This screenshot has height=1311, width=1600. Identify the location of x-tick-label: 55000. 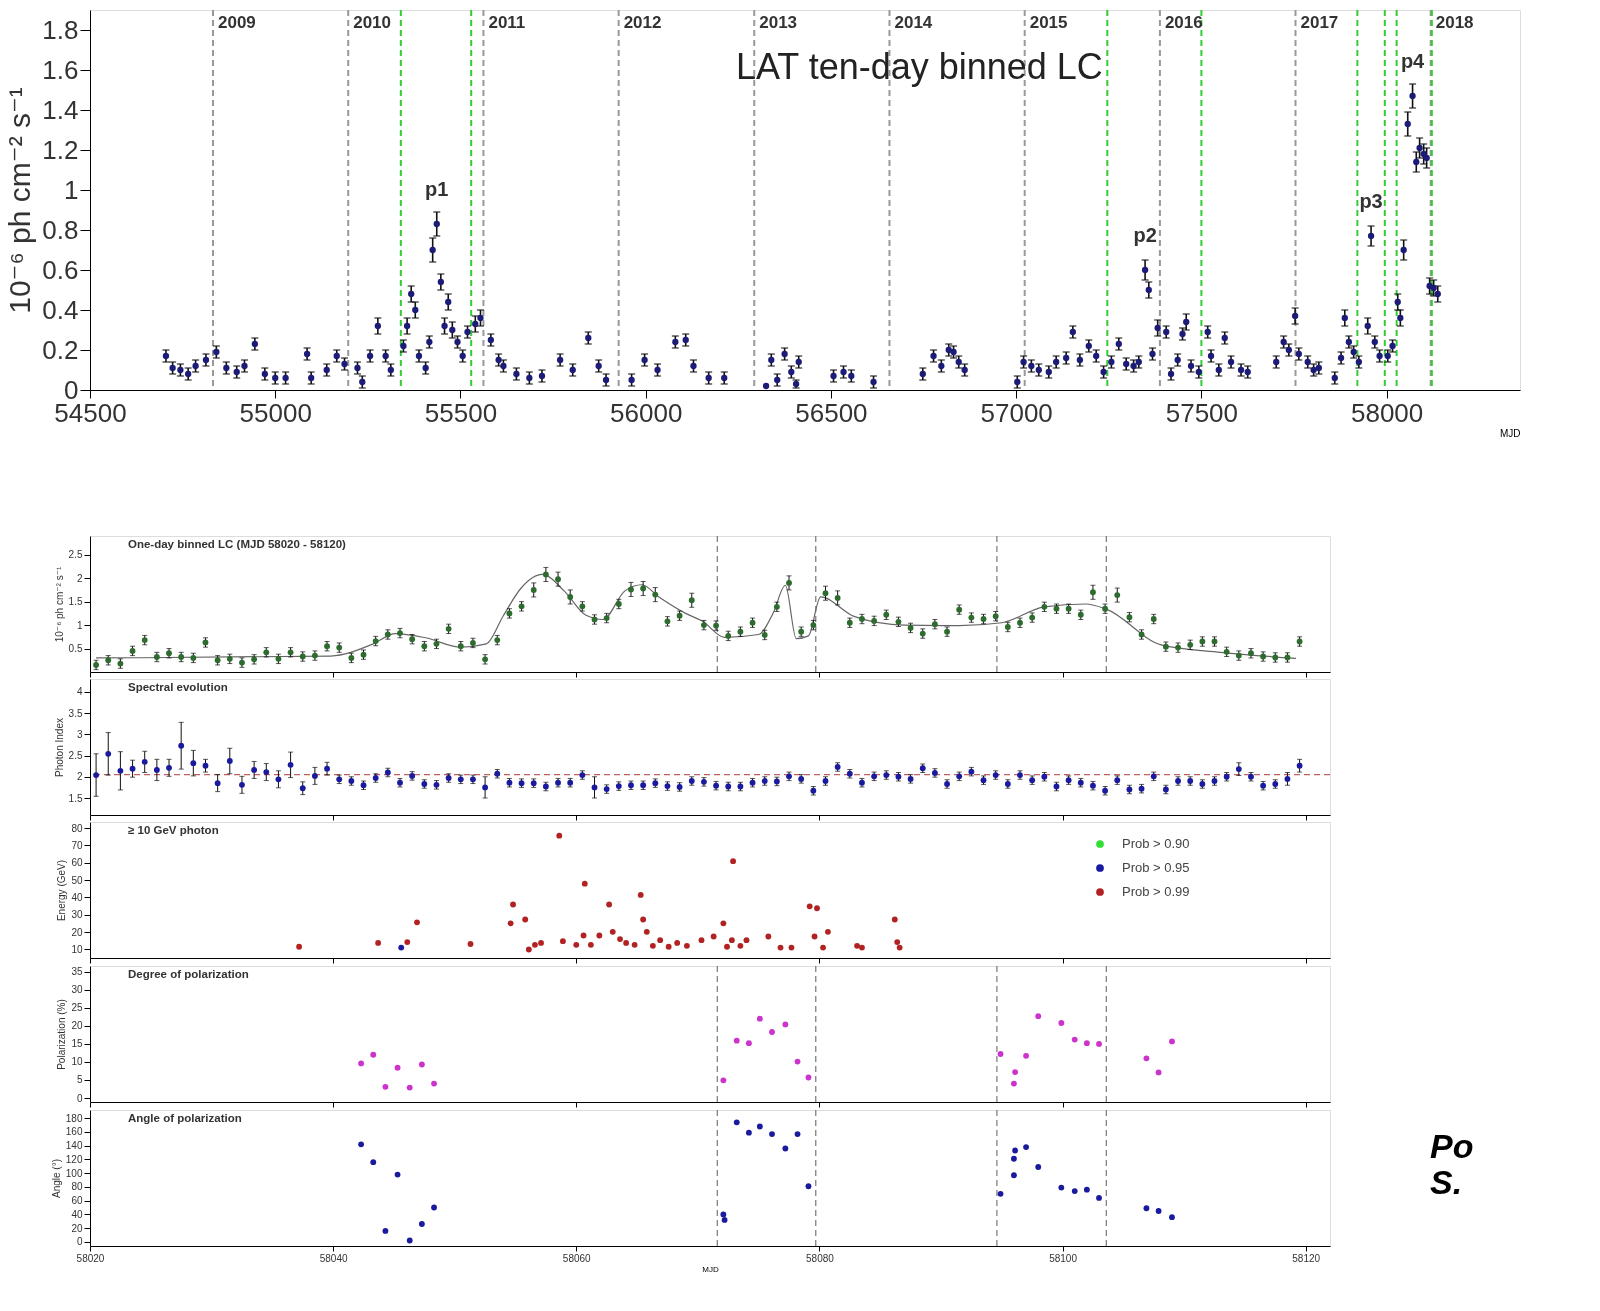
(275, 412).